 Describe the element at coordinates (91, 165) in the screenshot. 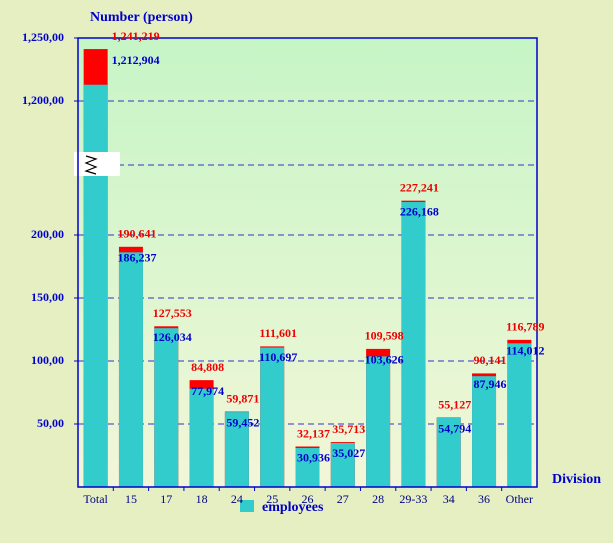

I see `break-zigzag` at that location.